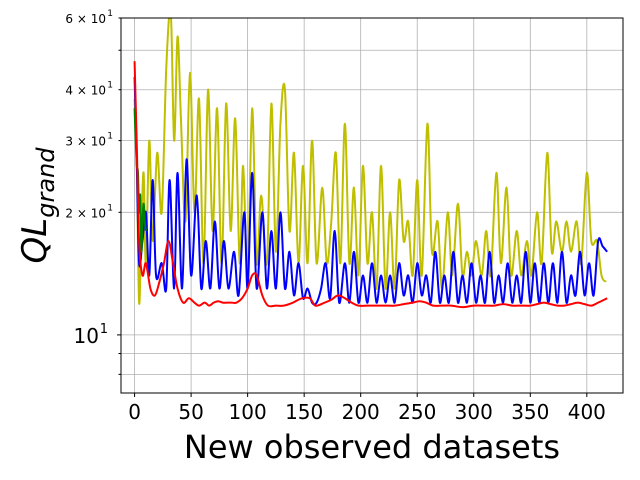 The image size is (640, 480). Describe the element at coordinates (85, 213) in the screenshot. I see `y-tick-label: 2 × 10` at that location.